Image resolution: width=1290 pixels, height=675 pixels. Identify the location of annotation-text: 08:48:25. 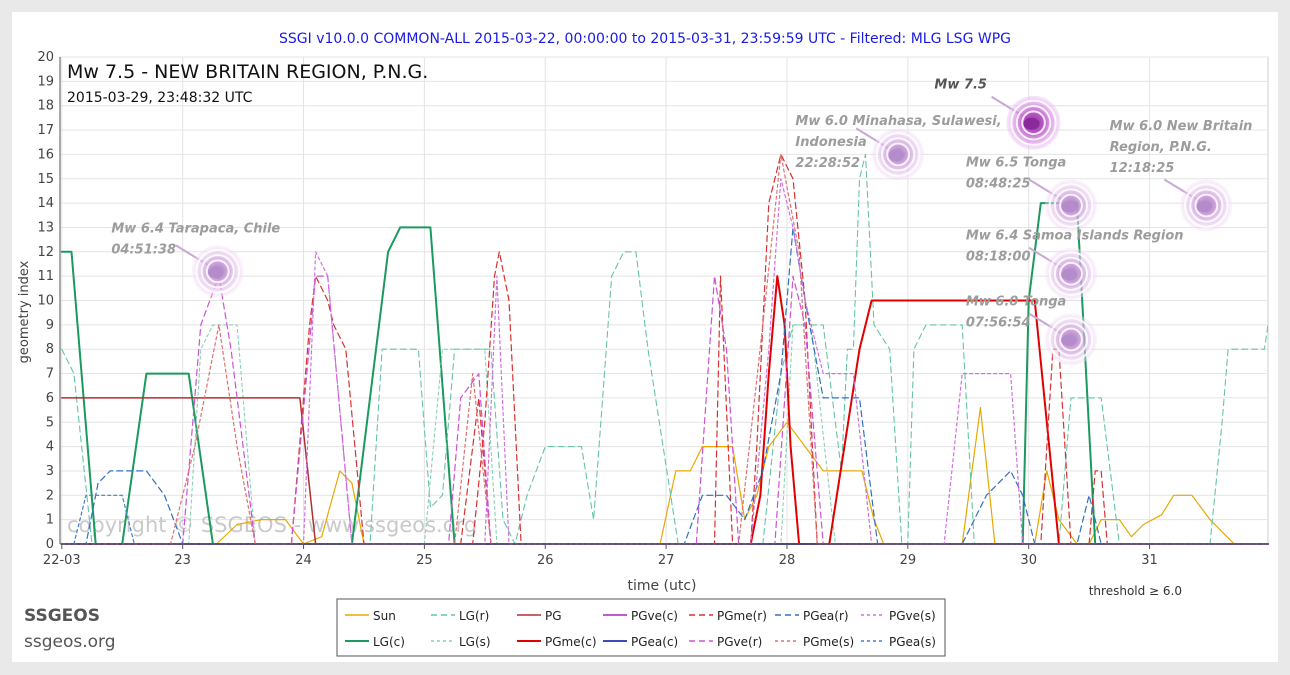
(998, 184).